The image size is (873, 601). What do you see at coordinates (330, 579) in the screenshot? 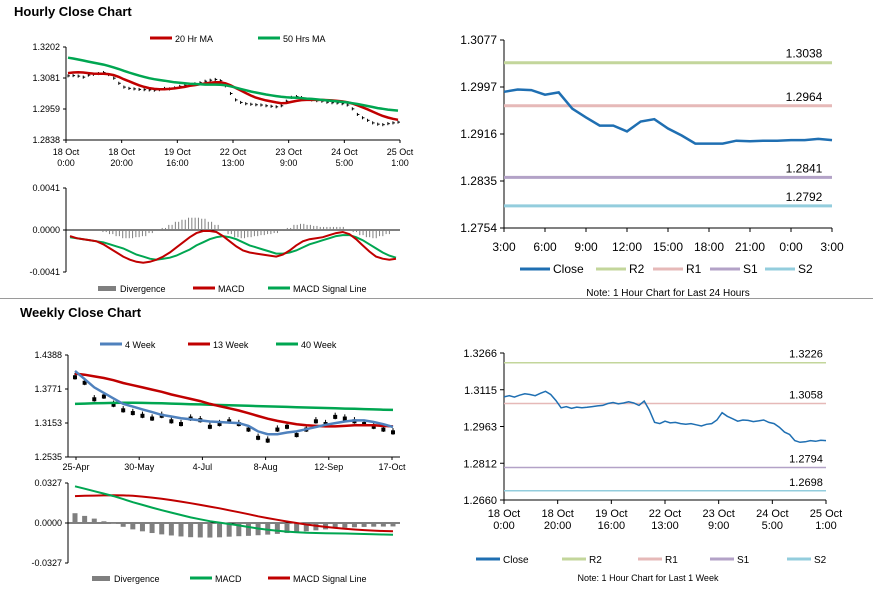
I see `legend-weekly-signal-label: MACD Signal Line` at bounding box center [330, 579].